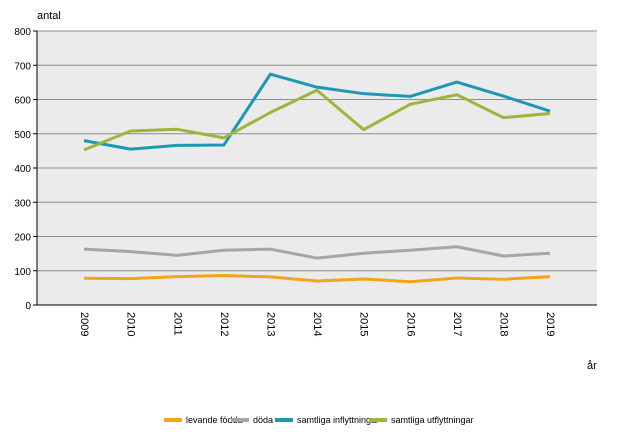  I want to click on x-axis-label: år, so click(592, 366).